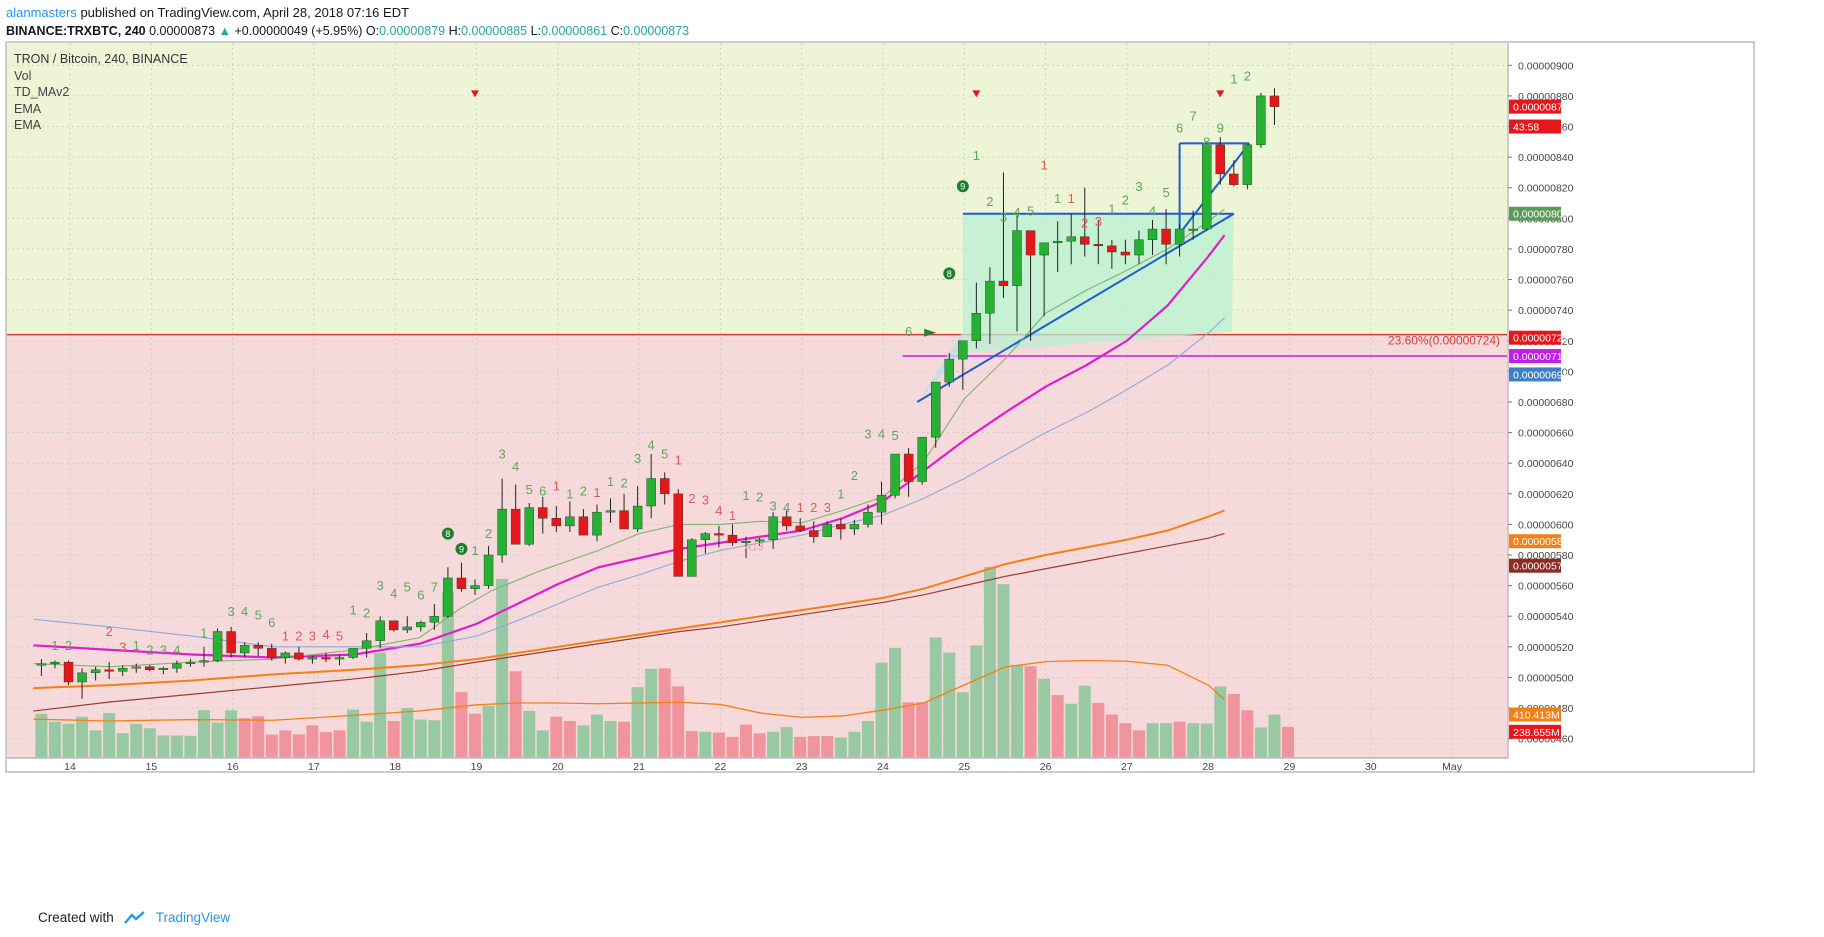 The width and height of the screenshot is (1824, 937). Describe the element at coordinates (224, 31) in the screenshot. I see `change-arrow-icon: ▲` at that location.